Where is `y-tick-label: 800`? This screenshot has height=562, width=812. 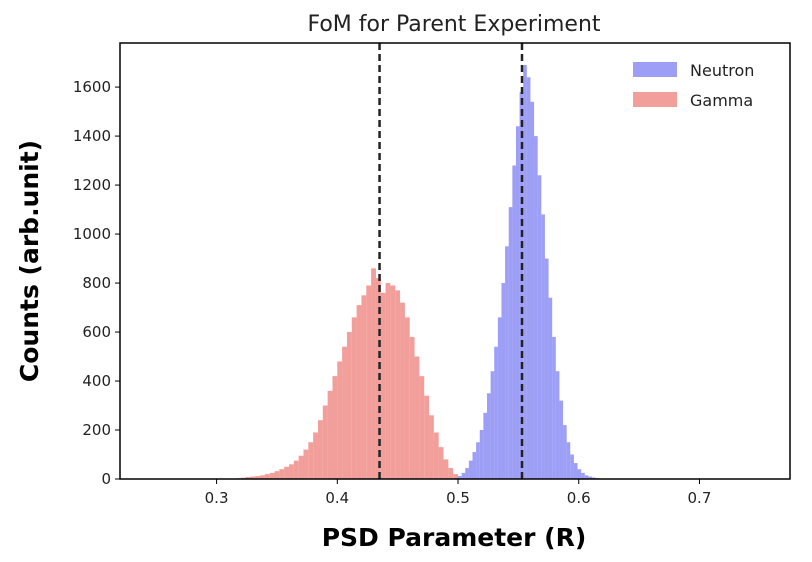
y-tick-label: 800 is located at coordinates (96, 283).